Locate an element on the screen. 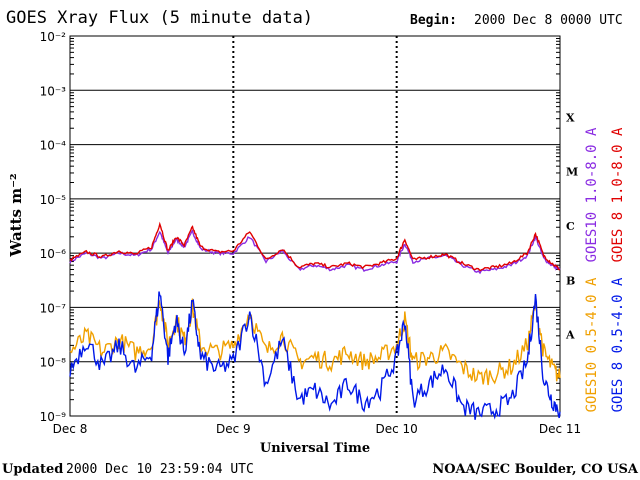 This screenshot has width=640, height=480. y-tick-label: 10⁻⁹ is located at coordinates (53, 417).